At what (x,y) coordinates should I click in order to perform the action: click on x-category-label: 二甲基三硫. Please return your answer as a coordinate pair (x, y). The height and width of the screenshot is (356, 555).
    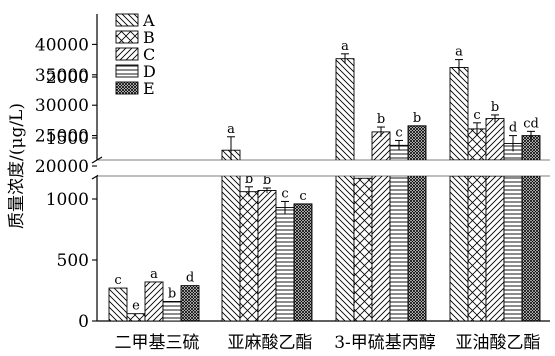
    Looking at the image, I should click on (157, 343).